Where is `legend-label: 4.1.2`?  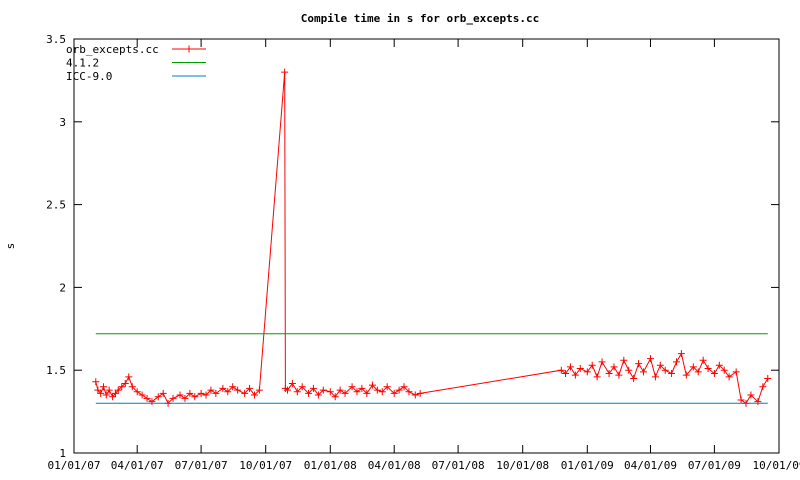 legend-label: 4.1.2 is located at coordinates (82, 63).